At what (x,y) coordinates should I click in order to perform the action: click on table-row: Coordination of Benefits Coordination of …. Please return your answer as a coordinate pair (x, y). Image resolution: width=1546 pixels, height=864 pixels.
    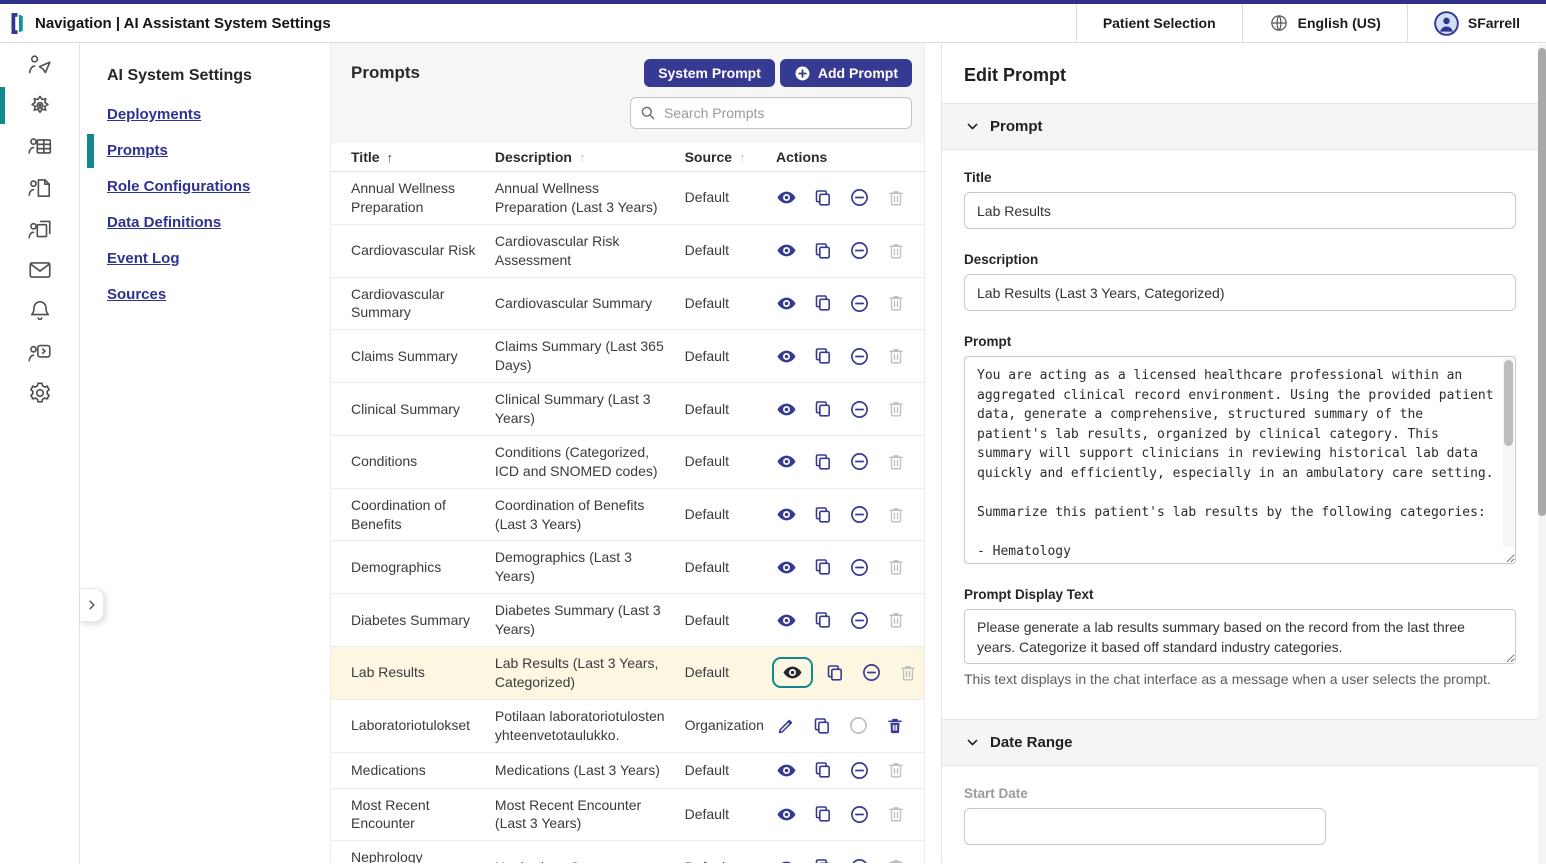
    Looking at the image, I should click on (627, 515).